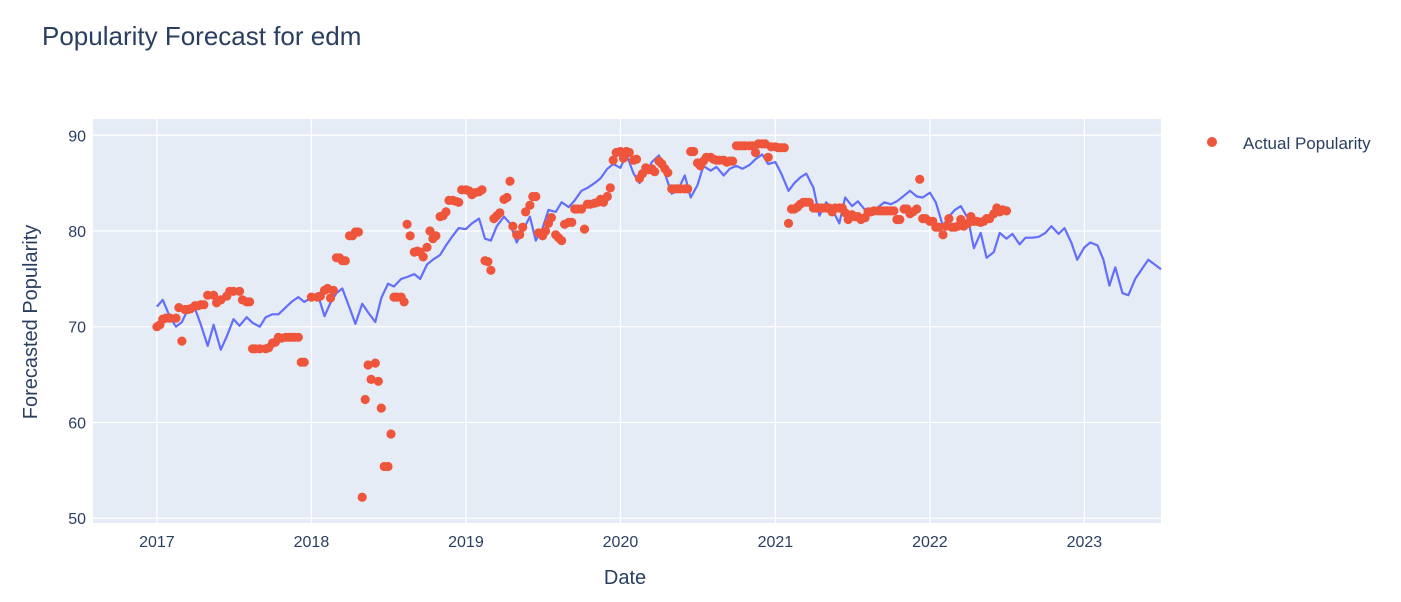  What do you see at coordinates (201, 36) in the screenshot?
I see `chart-title: Popularity Forecast for edm` at bounding box center [201, 36].